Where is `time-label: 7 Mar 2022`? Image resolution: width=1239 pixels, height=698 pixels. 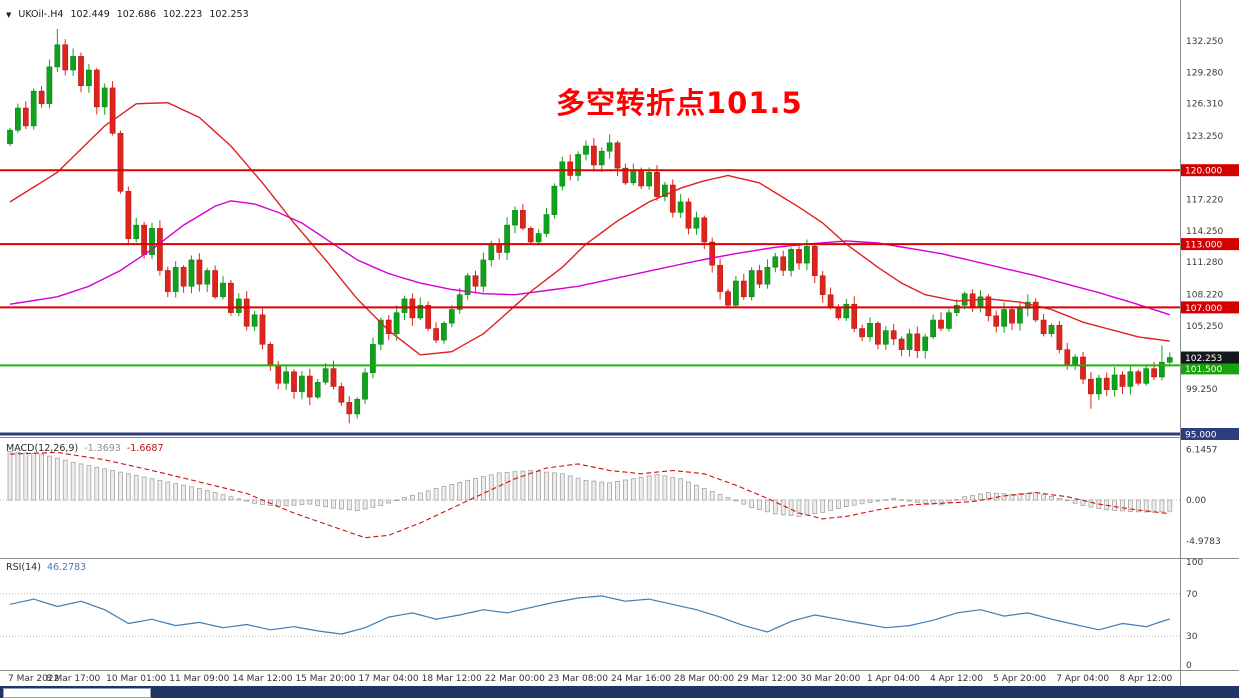
time-label: 7 Mar 2022 is located at coordinates (33, 679).